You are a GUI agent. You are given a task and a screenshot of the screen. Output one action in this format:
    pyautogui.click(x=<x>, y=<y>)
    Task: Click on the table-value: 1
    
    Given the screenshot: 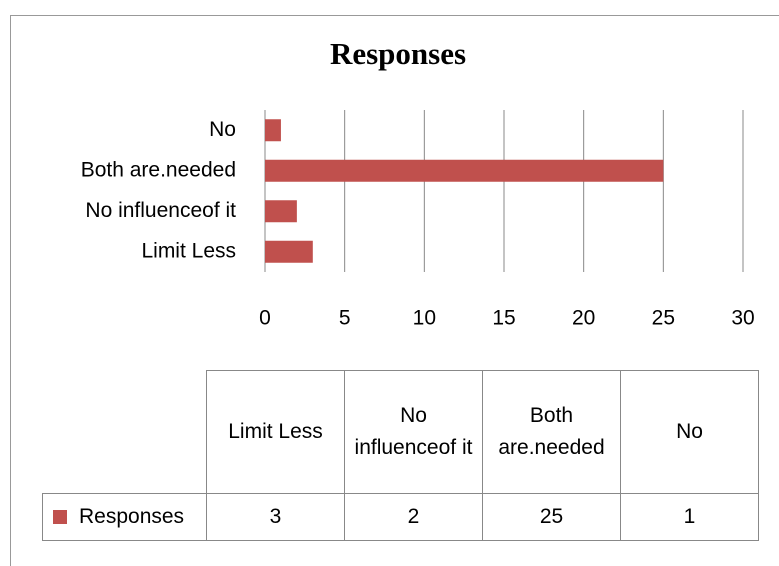 What is the action you would take?
    pyautogui.click(x=689, y=517)
    